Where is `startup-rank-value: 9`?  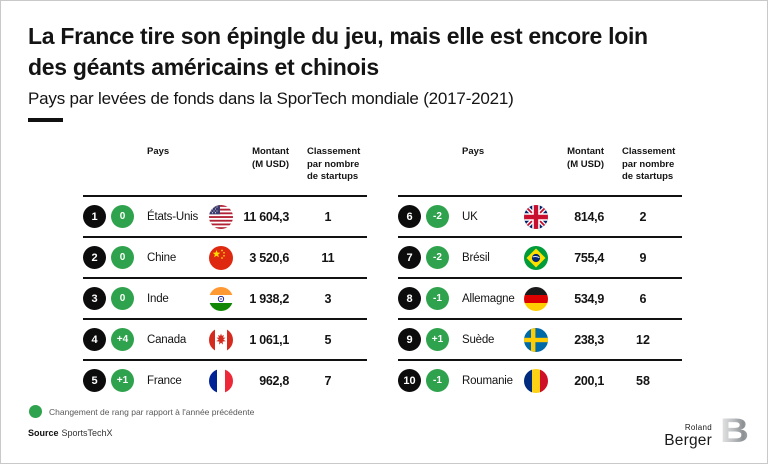 startup-rank-value: 9 is located at coordinates (643, 257).